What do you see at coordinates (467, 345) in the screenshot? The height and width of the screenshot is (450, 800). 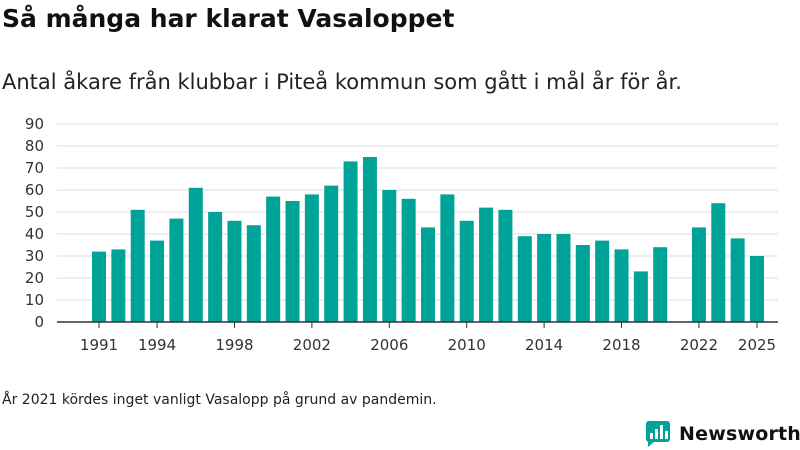 I see `x-tick-label: 2010` at bounding box center [467, 345].